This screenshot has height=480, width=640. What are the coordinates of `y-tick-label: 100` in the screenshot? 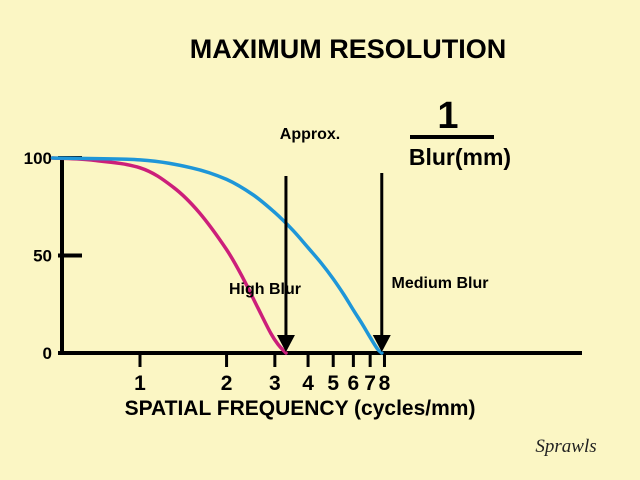 It's located at (38, 158).